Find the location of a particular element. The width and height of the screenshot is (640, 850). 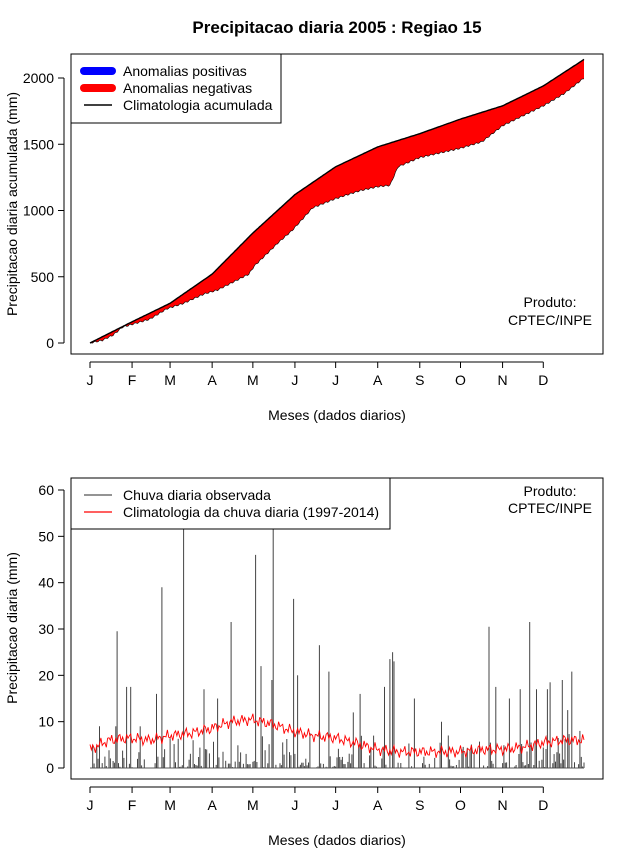

chart-title: Precipitacao diaria 2005 : Regiao 15 is located at coordinates (336, 27).